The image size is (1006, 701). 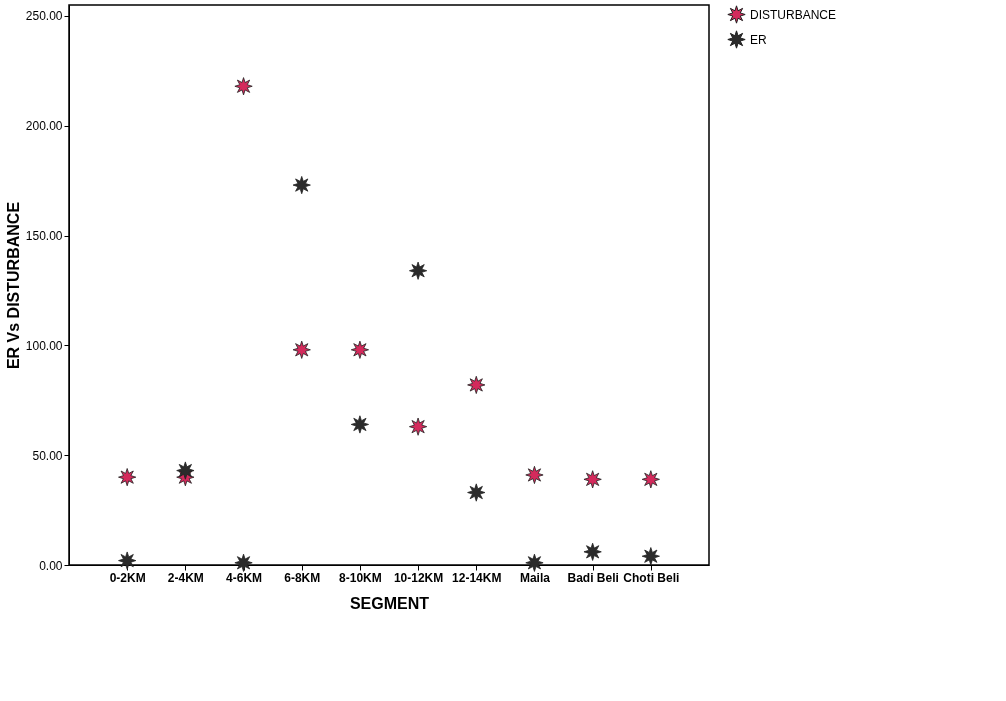 I want to click on x-tick-label: 2-4KM, so click(x=185, y=577).